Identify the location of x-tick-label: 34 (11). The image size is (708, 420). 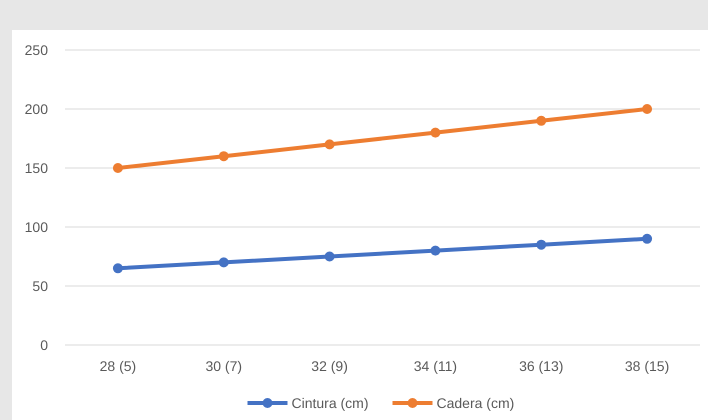
(436, 366).